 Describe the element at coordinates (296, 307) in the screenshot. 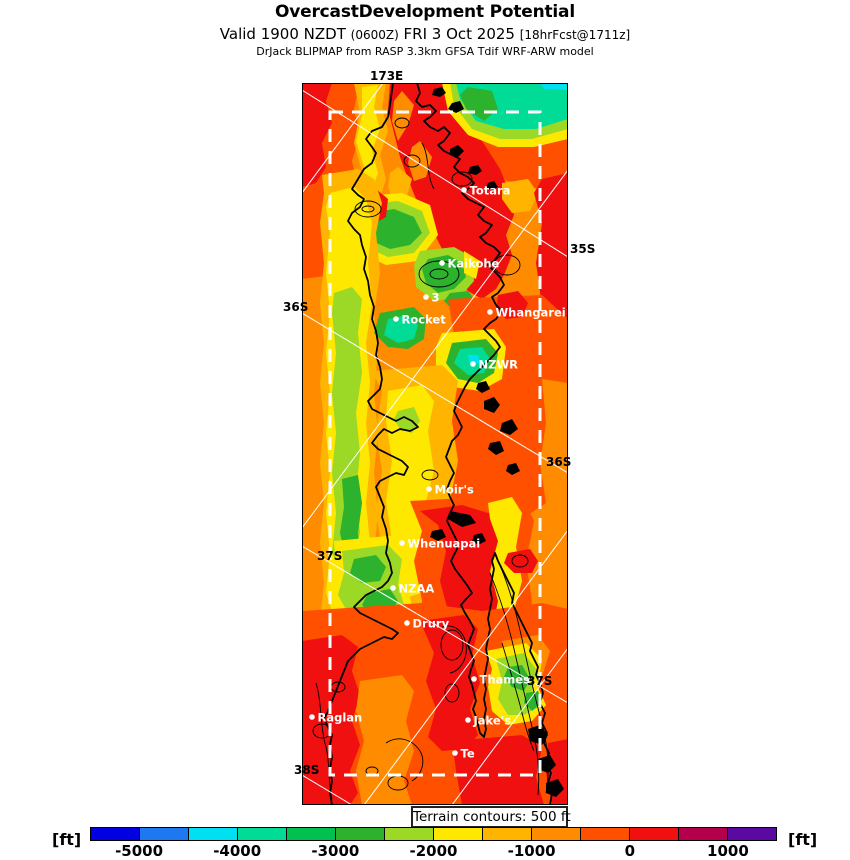

I see `graticule-label: 36S` at that location.